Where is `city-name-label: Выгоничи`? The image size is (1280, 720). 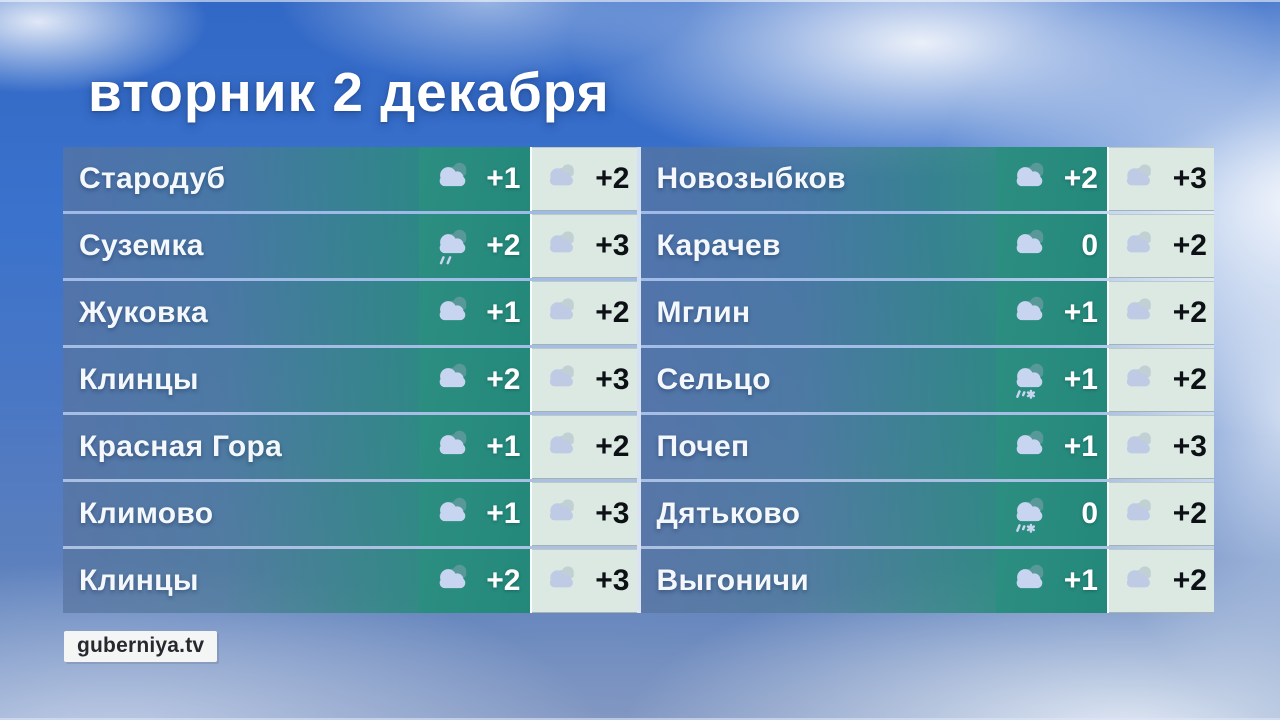 city-name-label: Выгоничи is located at coordinates (733, 580).